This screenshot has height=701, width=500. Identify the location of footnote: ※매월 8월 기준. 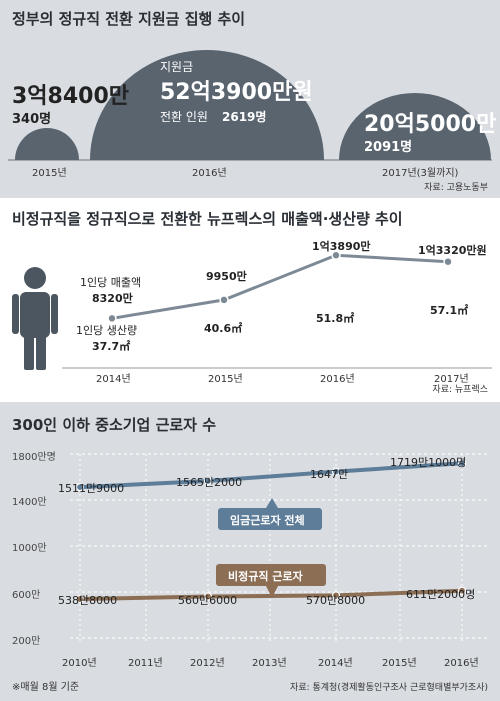
(46, 687).